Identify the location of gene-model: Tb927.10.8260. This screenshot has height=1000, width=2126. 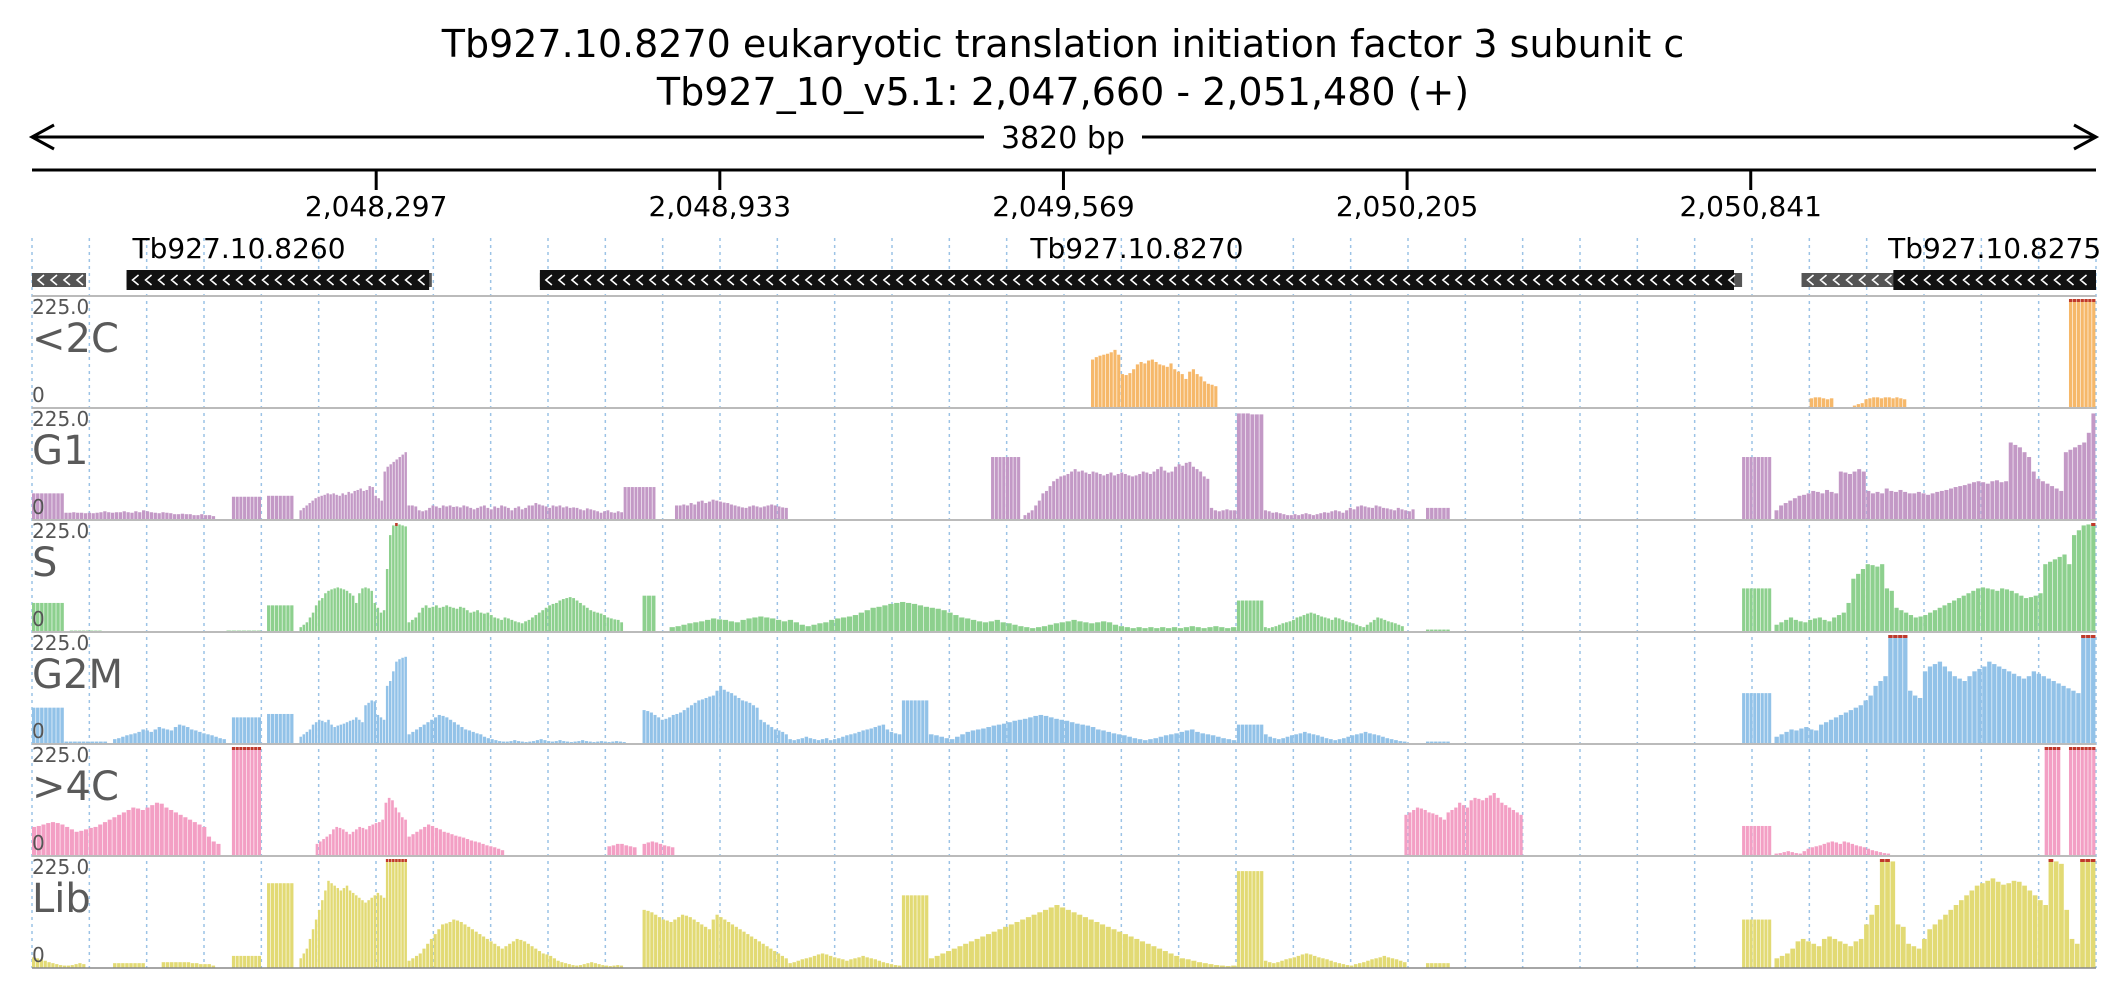
(279, 261).